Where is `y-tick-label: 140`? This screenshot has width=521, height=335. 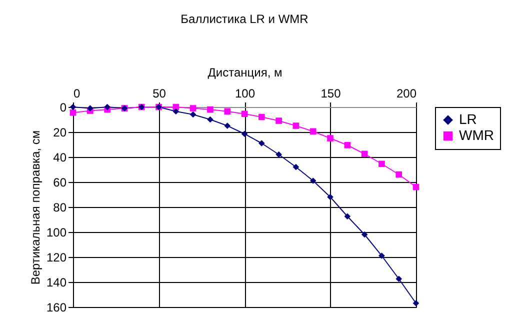 y-tick-label: 140 is located at coordinates (56, 283).